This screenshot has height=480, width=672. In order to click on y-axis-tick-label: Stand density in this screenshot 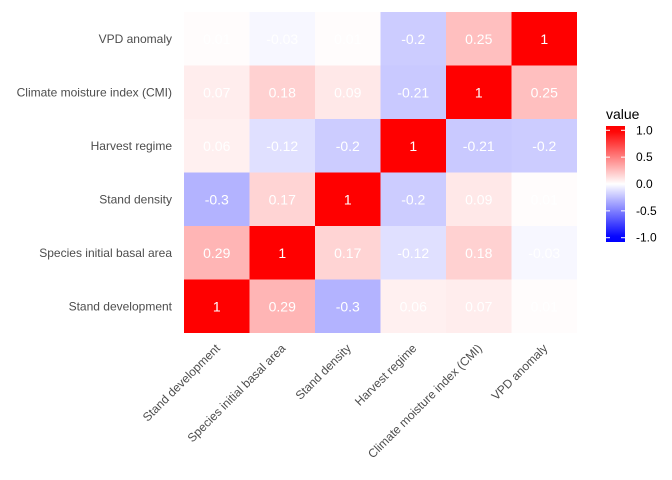, I will do `click(135, 199)`.